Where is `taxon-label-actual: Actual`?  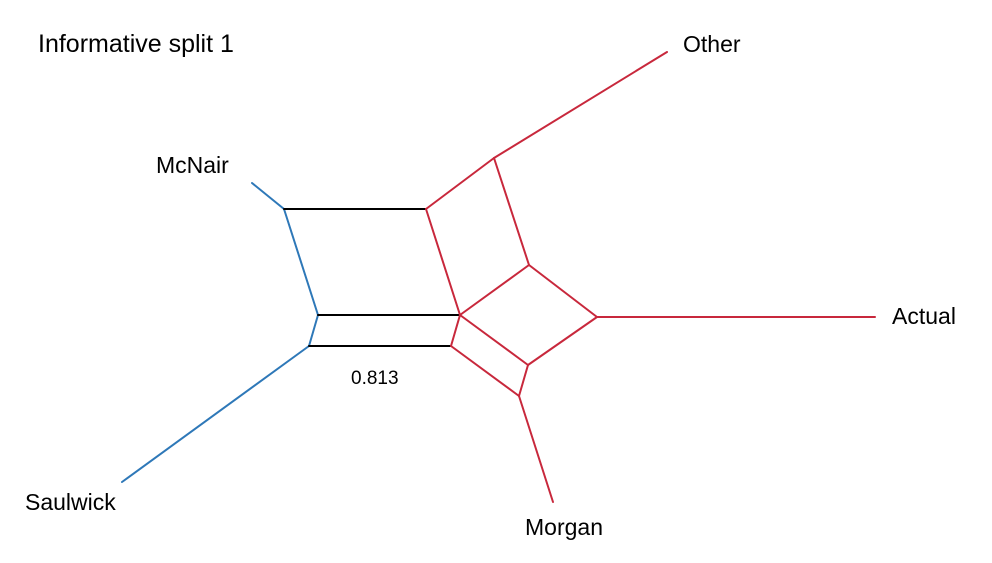
taxon-label-actual: Actual is located at coordinates (924, 316).